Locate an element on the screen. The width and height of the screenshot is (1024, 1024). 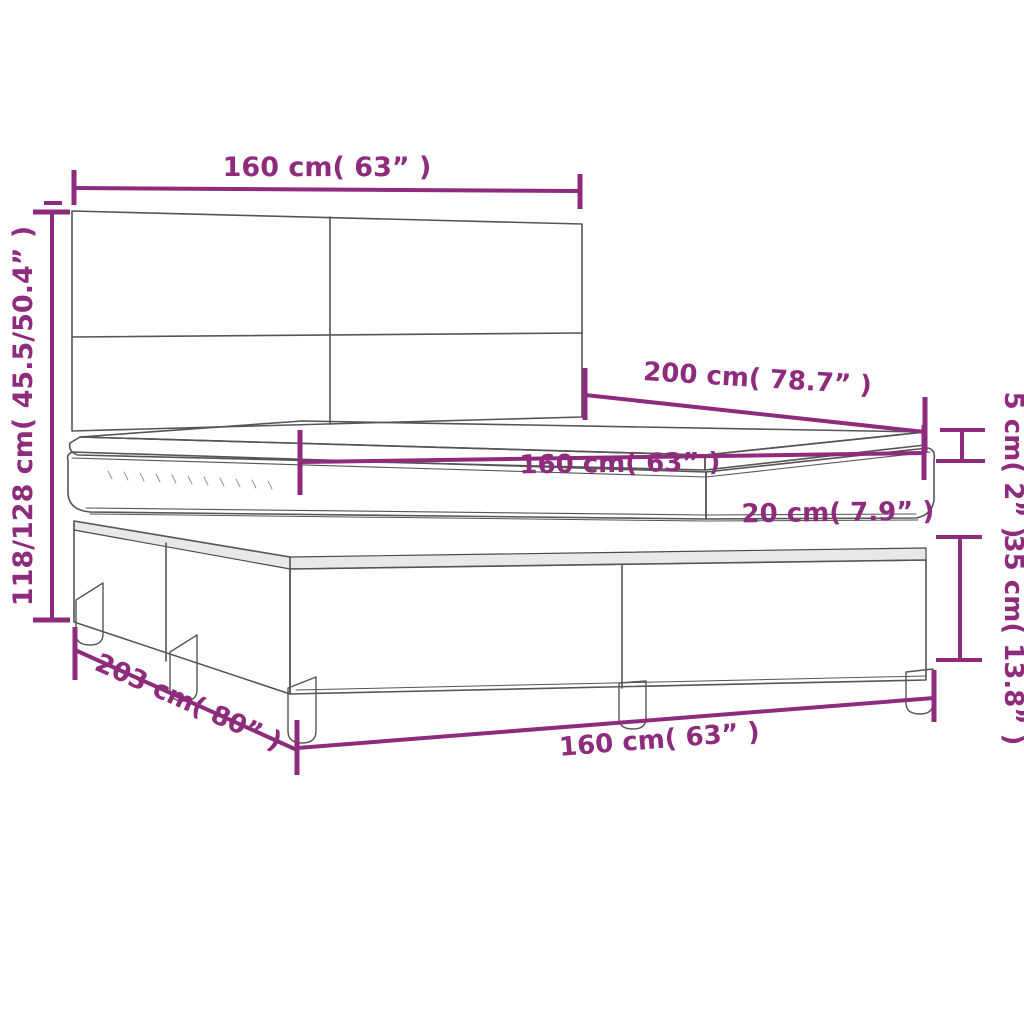
dim-line-headboard-width is located at coordinates (327, 189).